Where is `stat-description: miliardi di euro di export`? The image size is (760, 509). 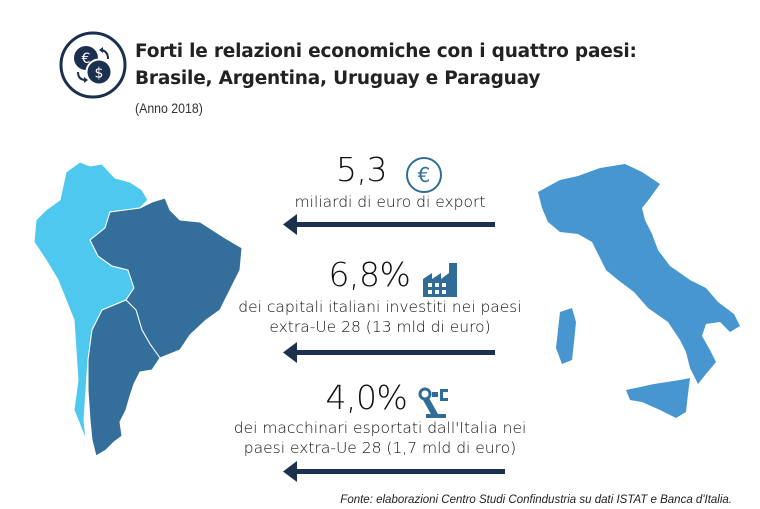
stat-description: miliardi di euro di export is located at coordinates (390, 202).